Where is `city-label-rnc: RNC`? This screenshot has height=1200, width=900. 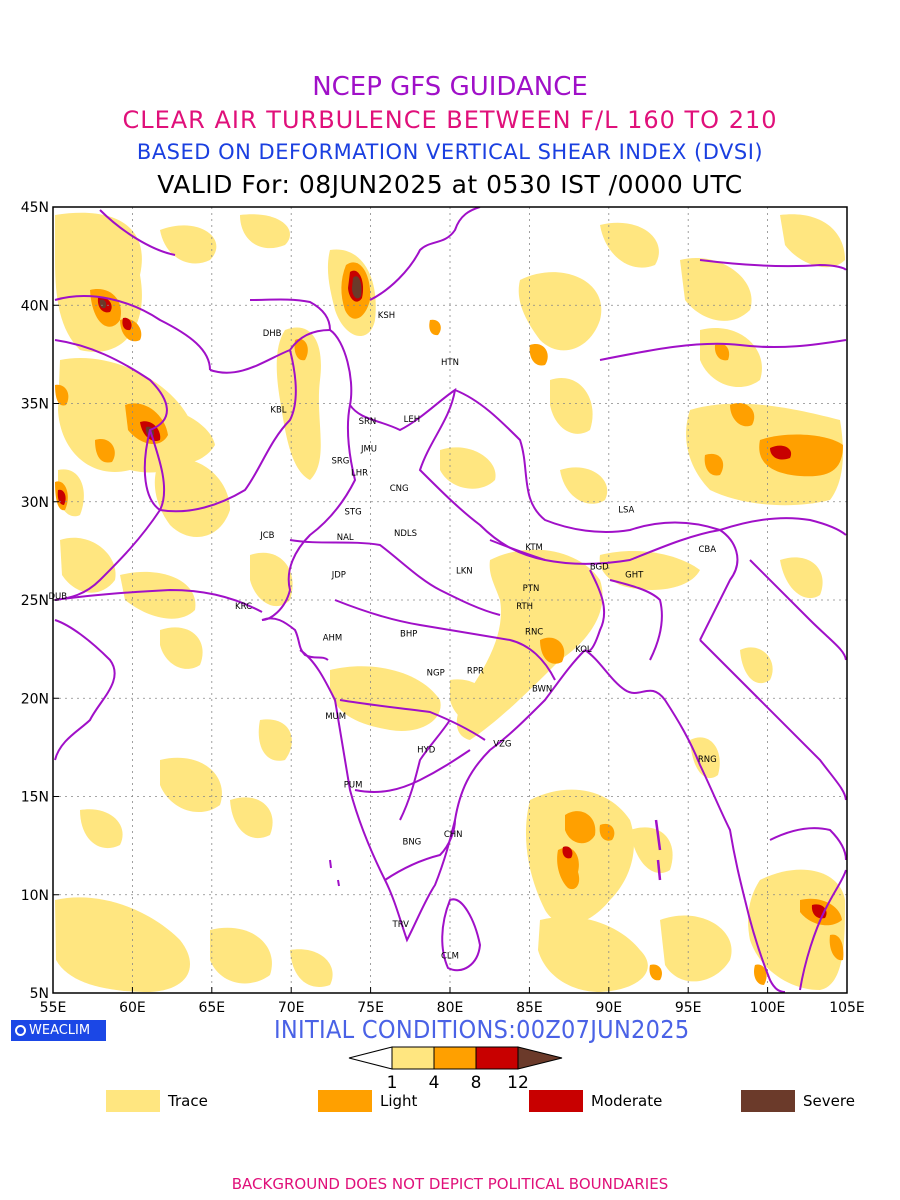
city-label-rnc: RNC is located at coordinates (534, 632).